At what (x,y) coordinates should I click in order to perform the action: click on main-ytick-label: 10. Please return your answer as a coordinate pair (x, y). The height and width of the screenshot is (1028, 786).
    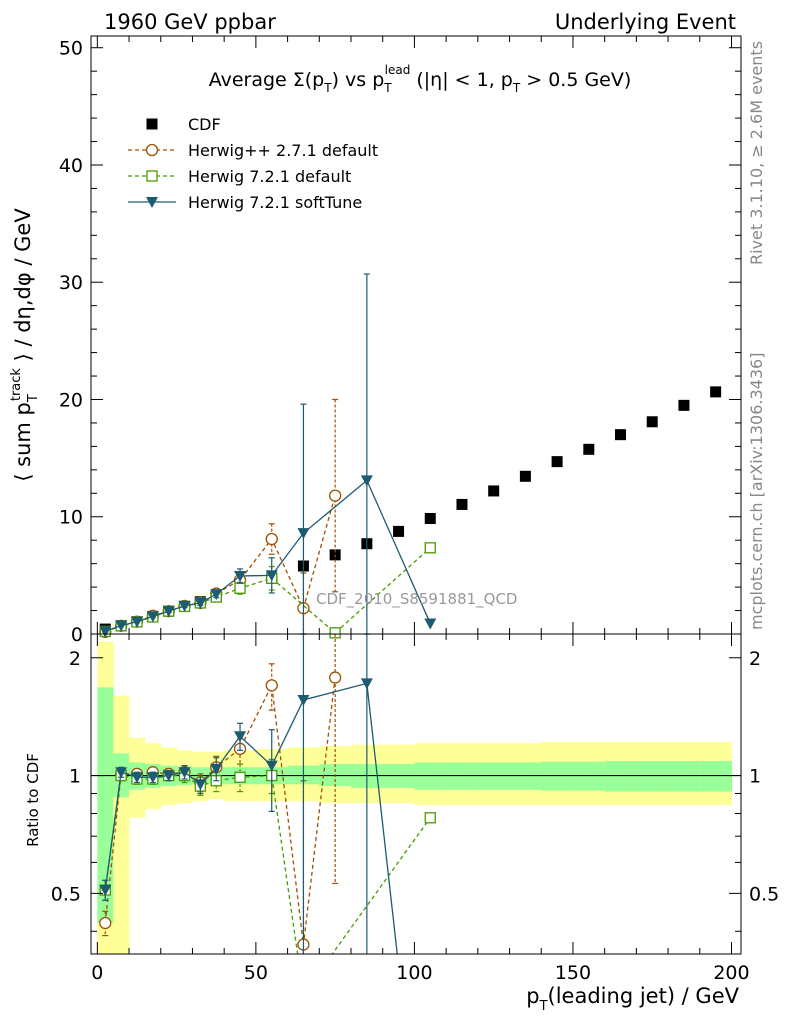
    Looking at the image, I should click on (71, 518).